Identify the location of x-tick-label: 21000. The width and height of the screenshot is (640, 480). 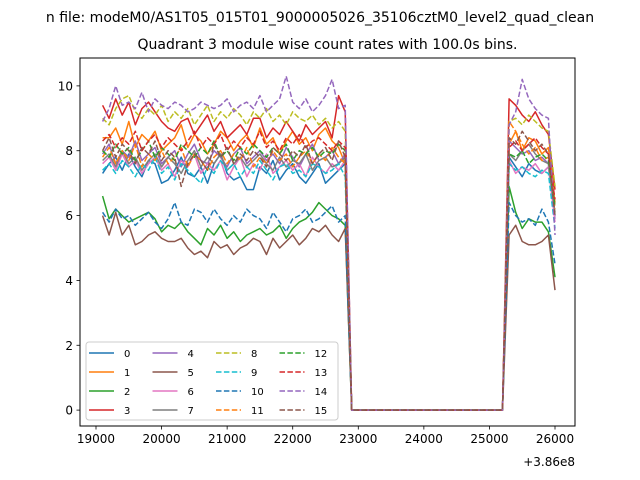
(227, 439).